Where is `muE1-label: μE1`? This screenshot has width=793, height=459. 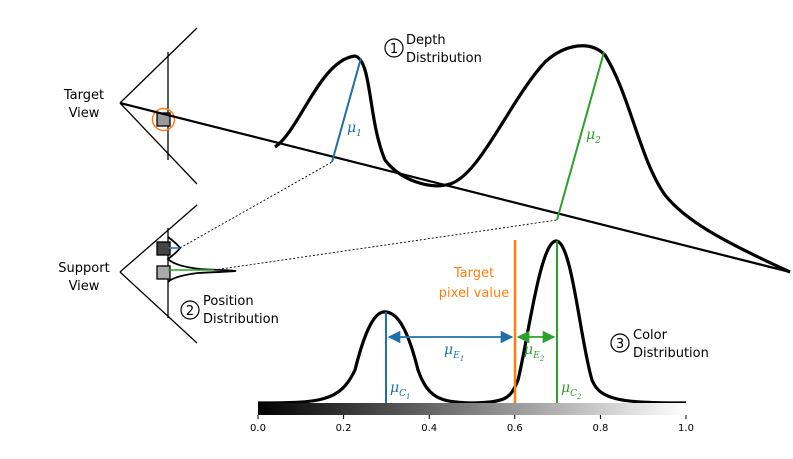 muE1-label: μE1 is located at coordinates (454, 352).